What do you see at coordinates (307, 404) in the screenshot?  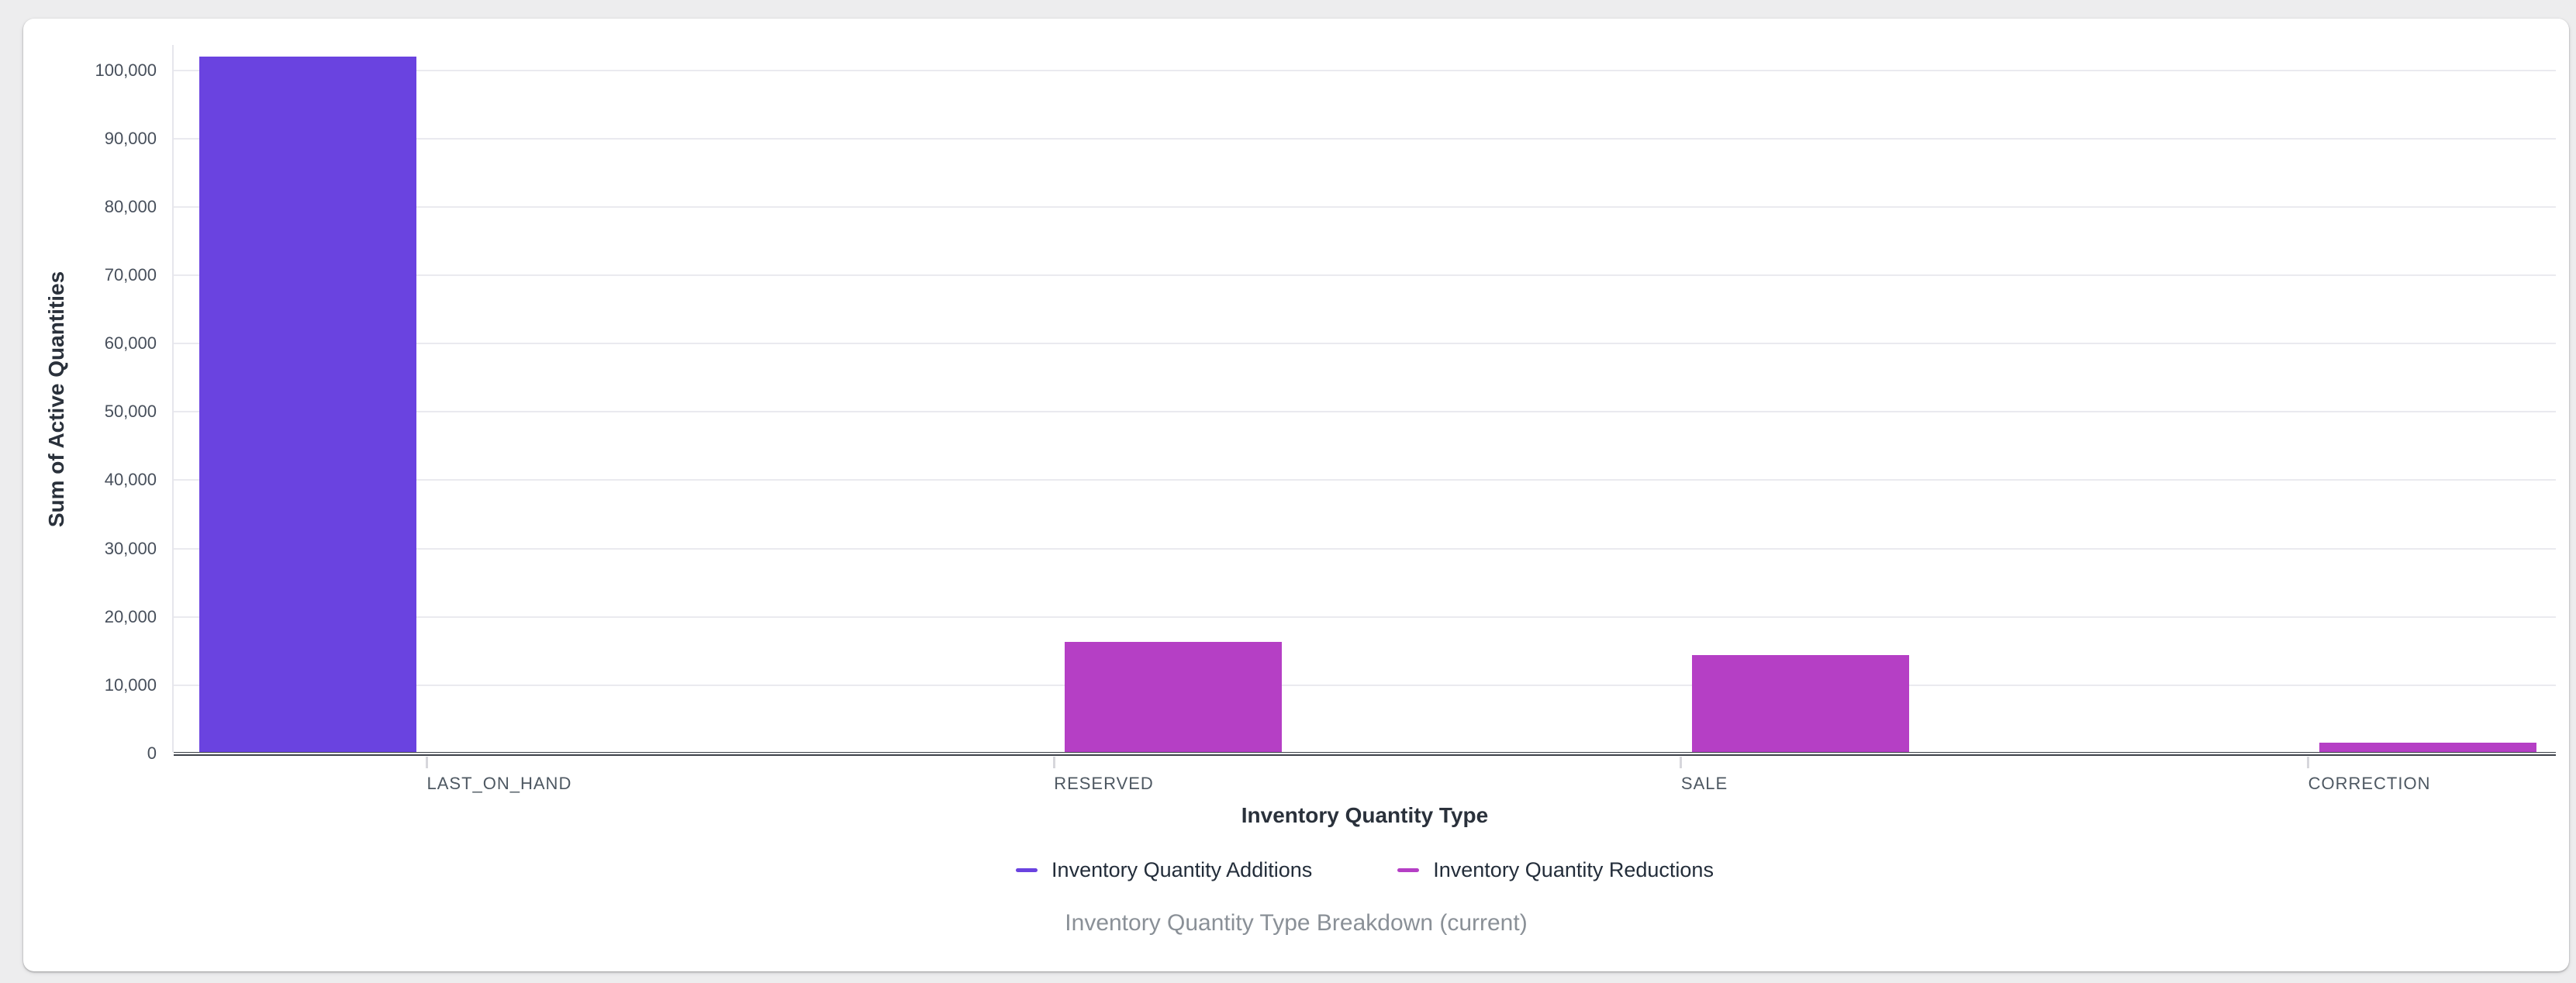 I see `bar-last_on_hand-additions` at bounding box center [307, 404].